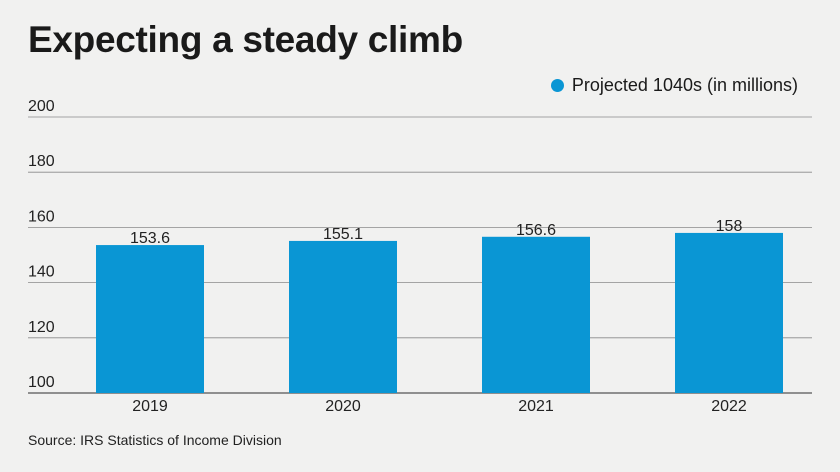 The height and width of the screenshot is (472, 840). I want to click on legend: Projected 1040s (in millions), so click(674, 85).